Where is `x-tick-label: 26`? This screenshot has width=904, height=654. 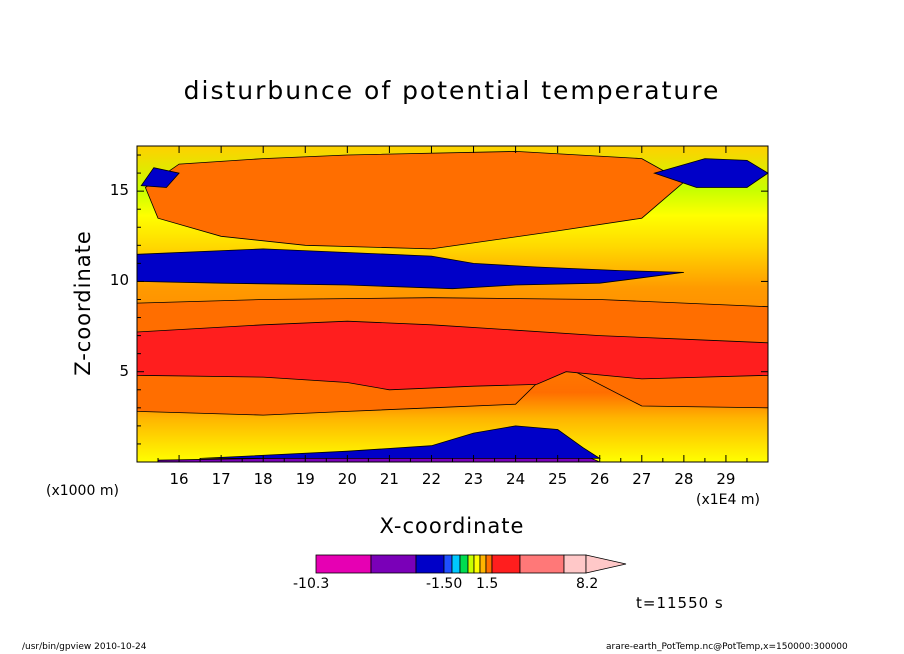
x-tick-label: 26 is located at coordinates (600, 479).